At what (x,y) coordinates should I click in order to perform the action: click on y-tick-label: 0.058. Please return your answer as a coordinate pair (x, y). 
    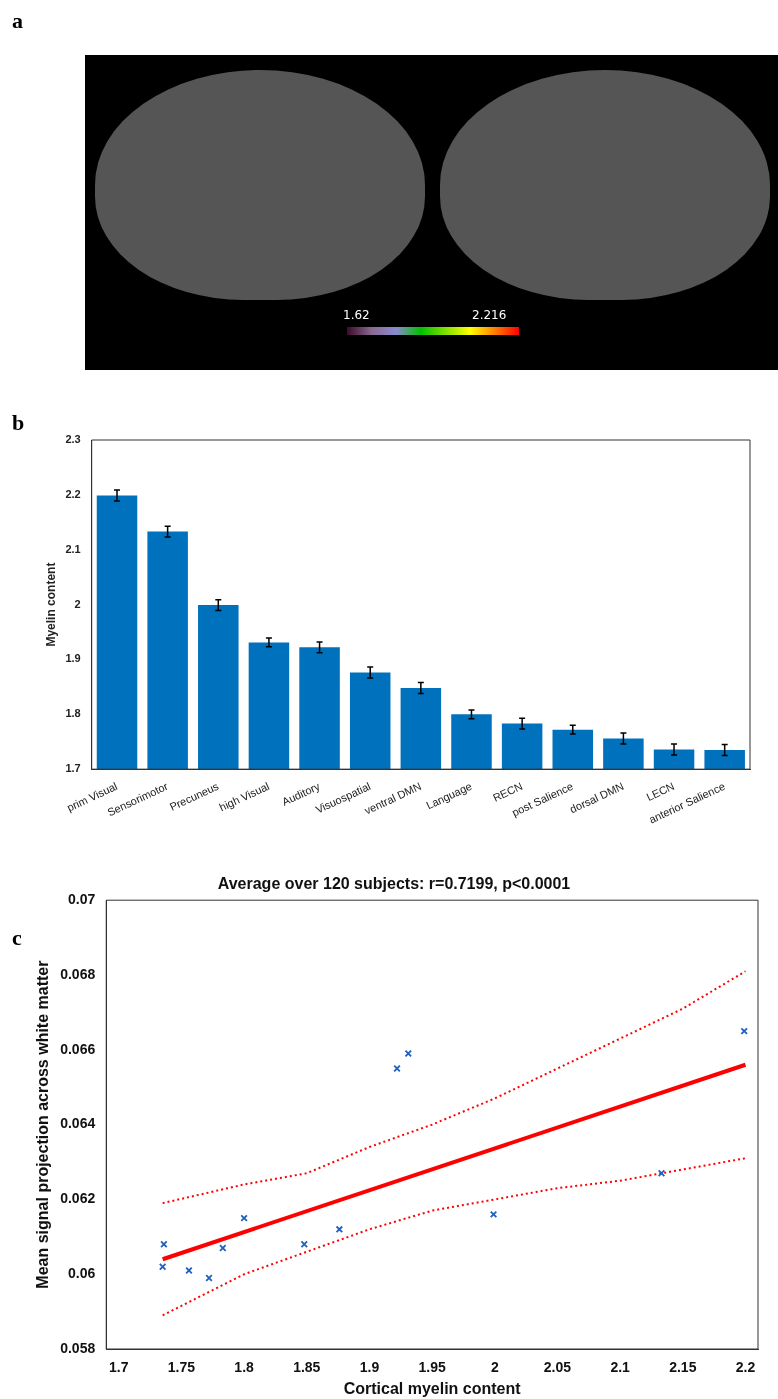
    Looking at the image, I should click on (78, 1347).